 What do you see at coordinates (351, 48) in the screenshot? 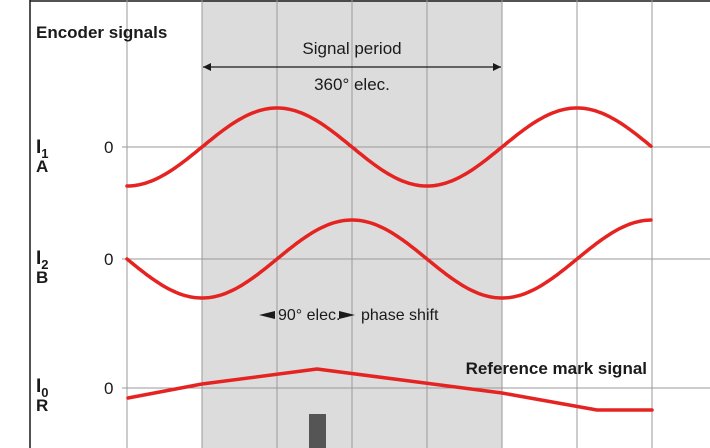
I see `signal-period-label: Signal period` at bounding box center [351, 48].